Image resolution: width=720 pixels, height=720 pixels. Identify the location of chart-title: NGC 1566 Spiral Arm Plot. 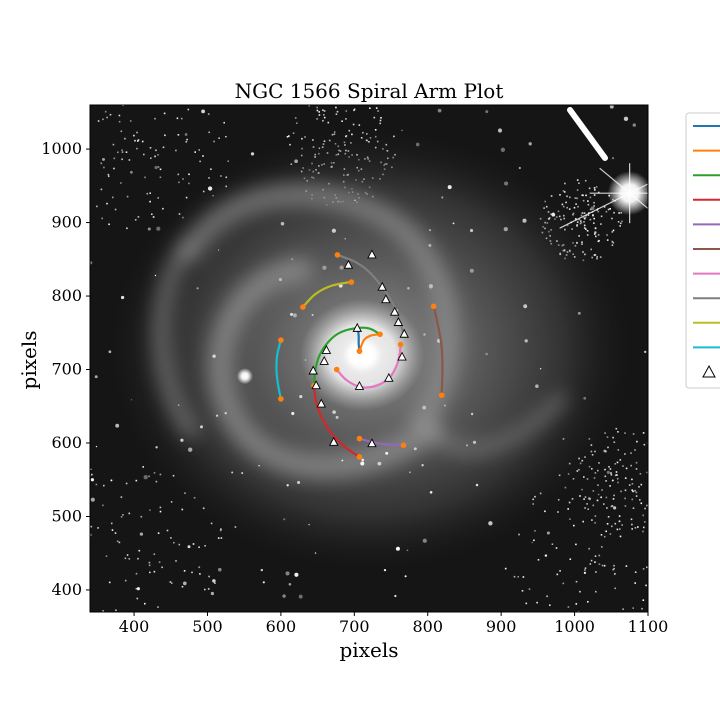
(369, 91).